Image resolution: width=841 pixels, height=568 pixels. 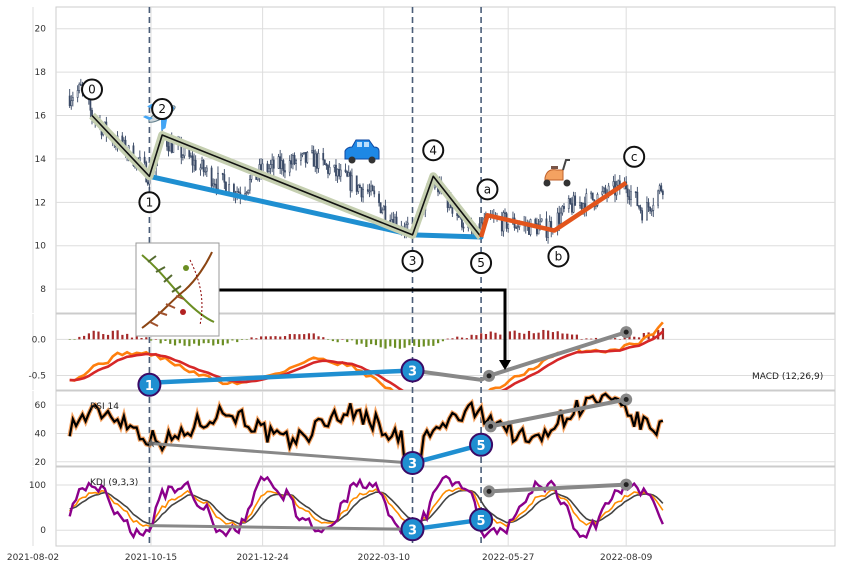 What do you see at coordinates (43, 290) in the screenshot?
I see `price-y-tick-label: 8` at bounding box center [43, 290].